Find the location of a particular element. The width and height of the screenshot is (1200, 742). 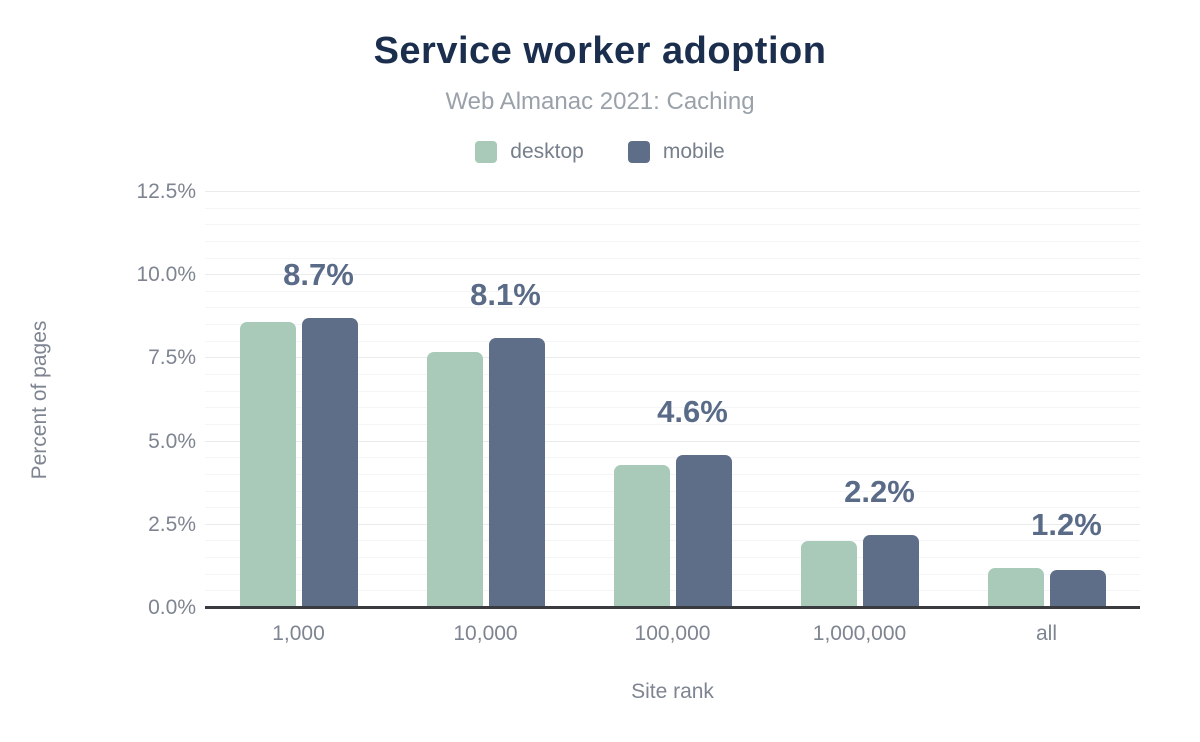

bar-value-label: 2.2% is located at coordinates (879, 491).